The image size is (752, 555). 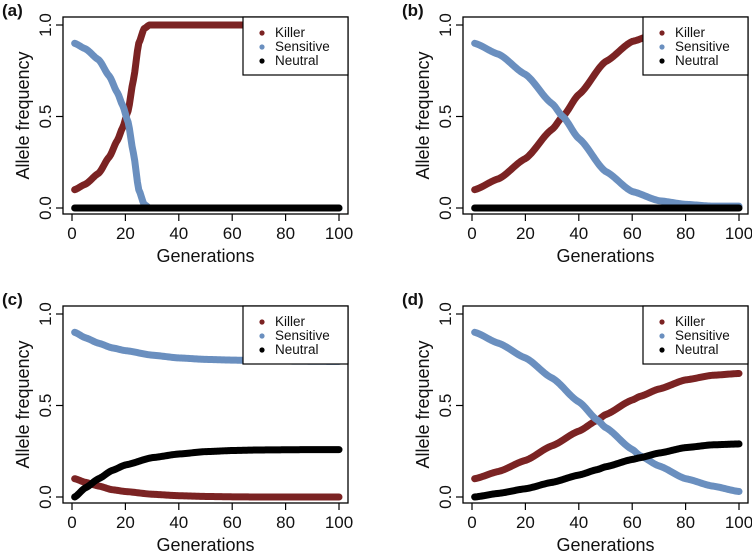 I want to click on panel-label: (c), so click(x=12, y=299).